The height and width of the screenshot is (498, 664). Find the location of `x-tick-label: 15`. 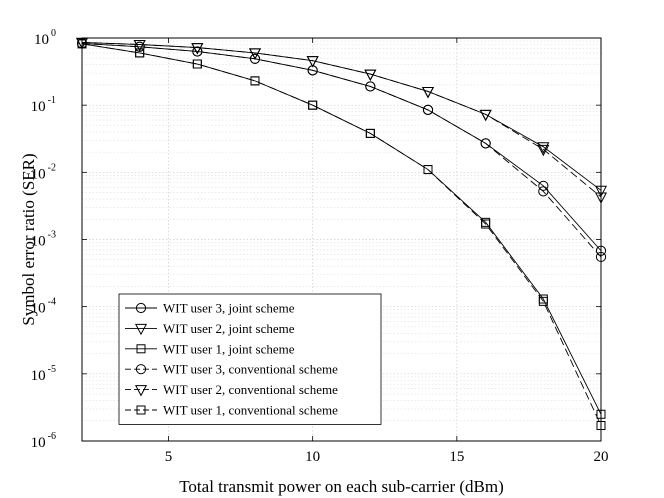

x-tick-label: 15 is located at coordinates (456, 457).